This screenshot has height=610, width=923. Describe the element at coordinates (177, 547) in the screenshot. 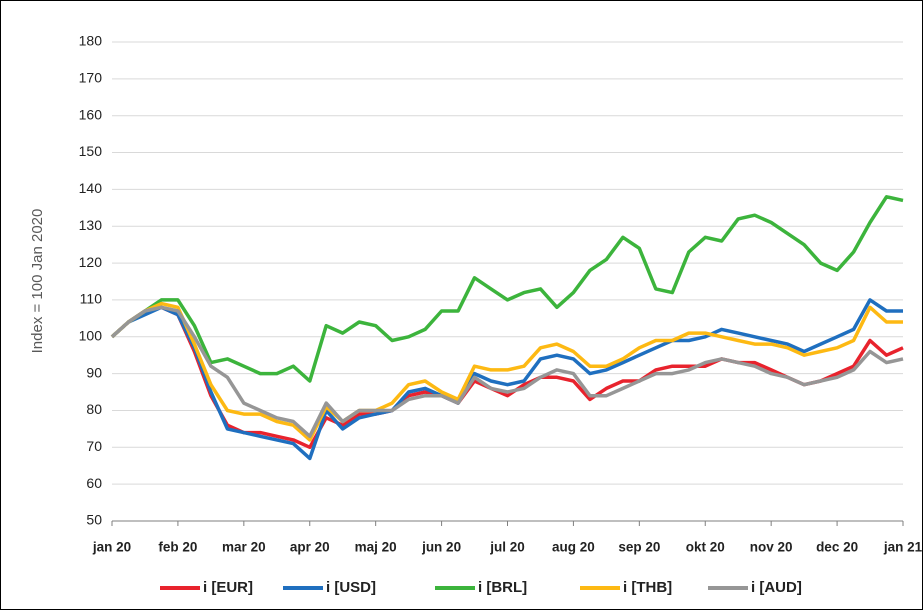

I see `x-tick-label: feb 20` at that location.